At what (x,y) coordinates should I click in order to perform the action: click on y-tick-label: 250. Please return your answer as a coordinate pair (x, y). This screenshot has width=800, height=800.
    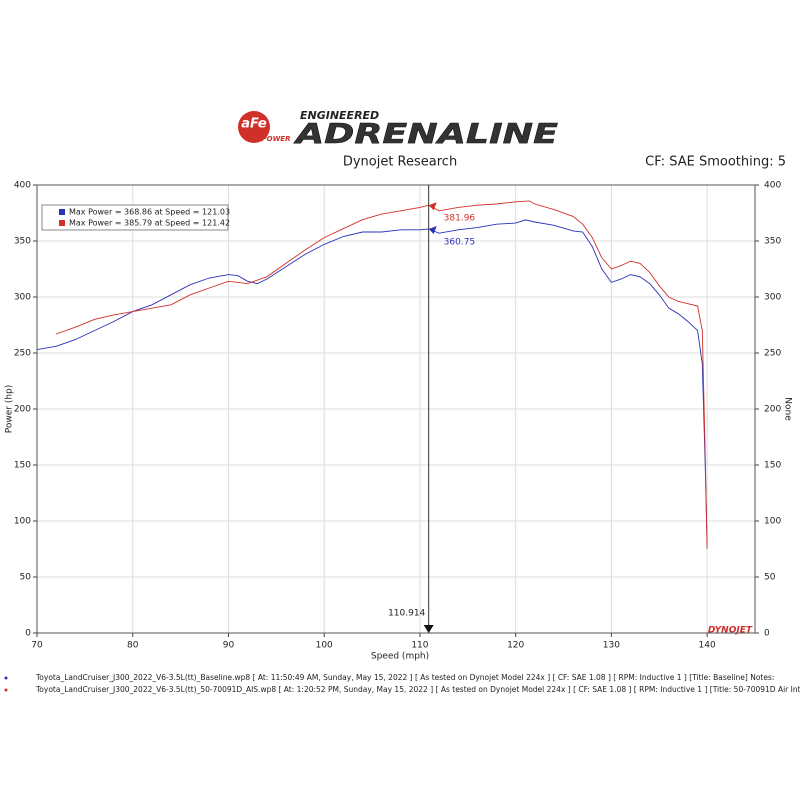
    Looking at the image, I should click on (22, 354).